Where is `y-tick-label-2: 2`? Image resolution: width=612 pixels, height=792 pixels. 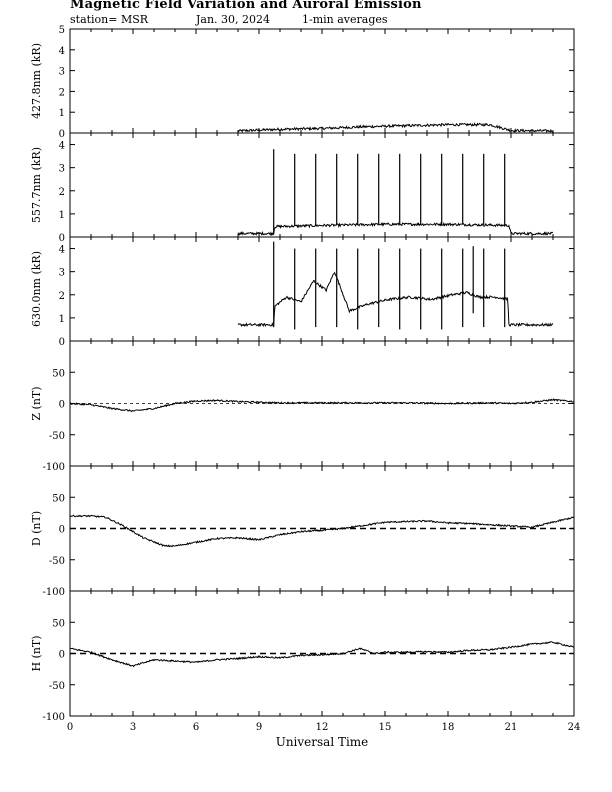 y-tick-label-2: 2 is located at coordinates (62, 296).